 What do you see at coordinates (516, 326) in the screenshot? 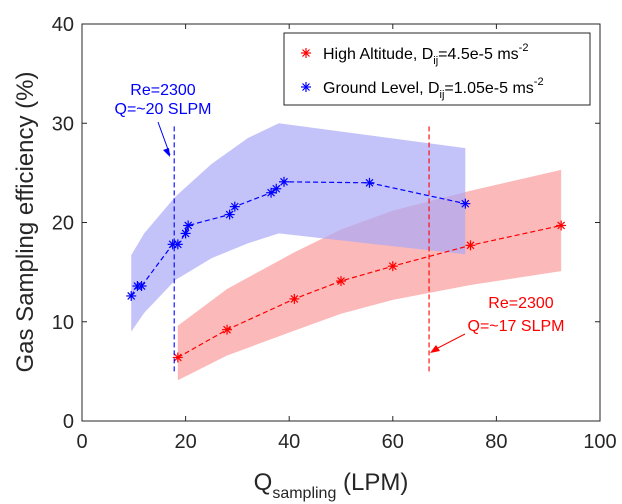
I see `annotation-red-line2: Q=~17 SLPM` at bounding box center [516, 326].